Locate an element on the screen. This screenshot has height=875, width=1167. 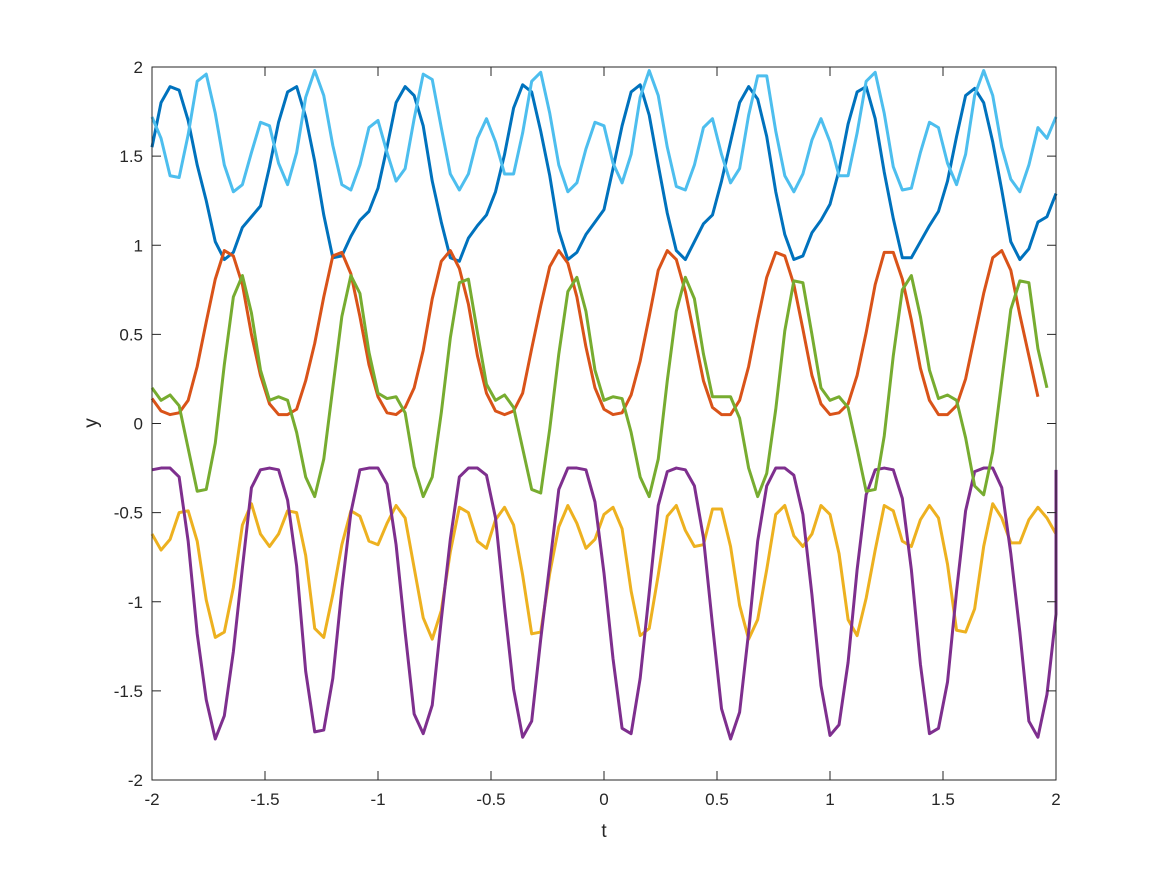
y-tick-label: 1 is located at coordinates (138, 245).